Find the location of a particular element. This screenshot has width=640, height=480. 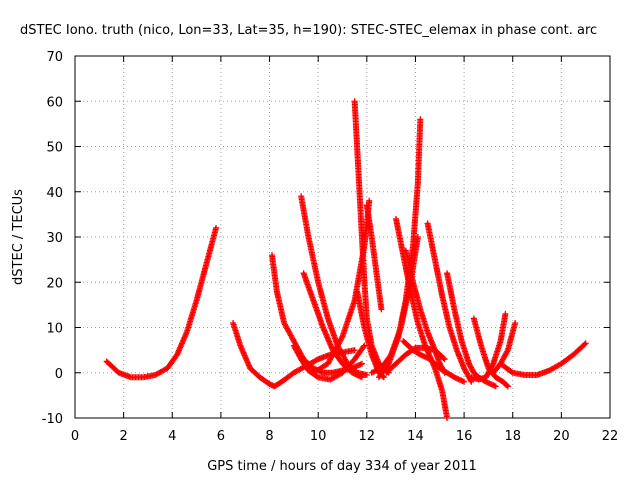

x-tick-label: 12 is located at coordinates (367, 436).